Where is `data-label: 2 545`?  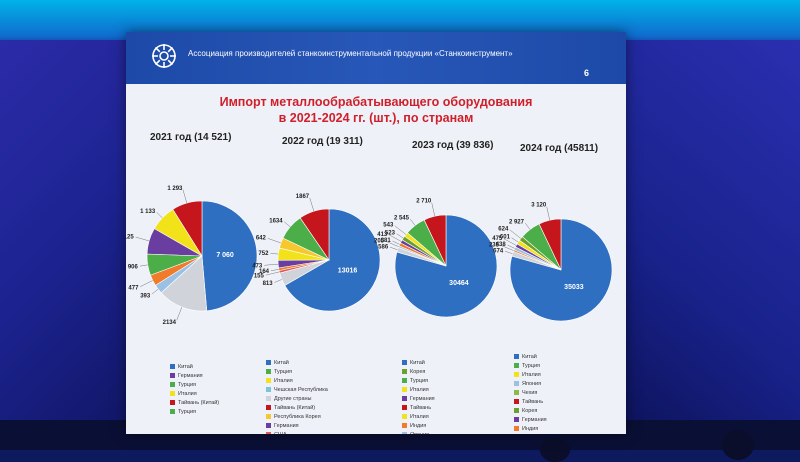
data-label: 2 545 is located at coordinates (402, 219).